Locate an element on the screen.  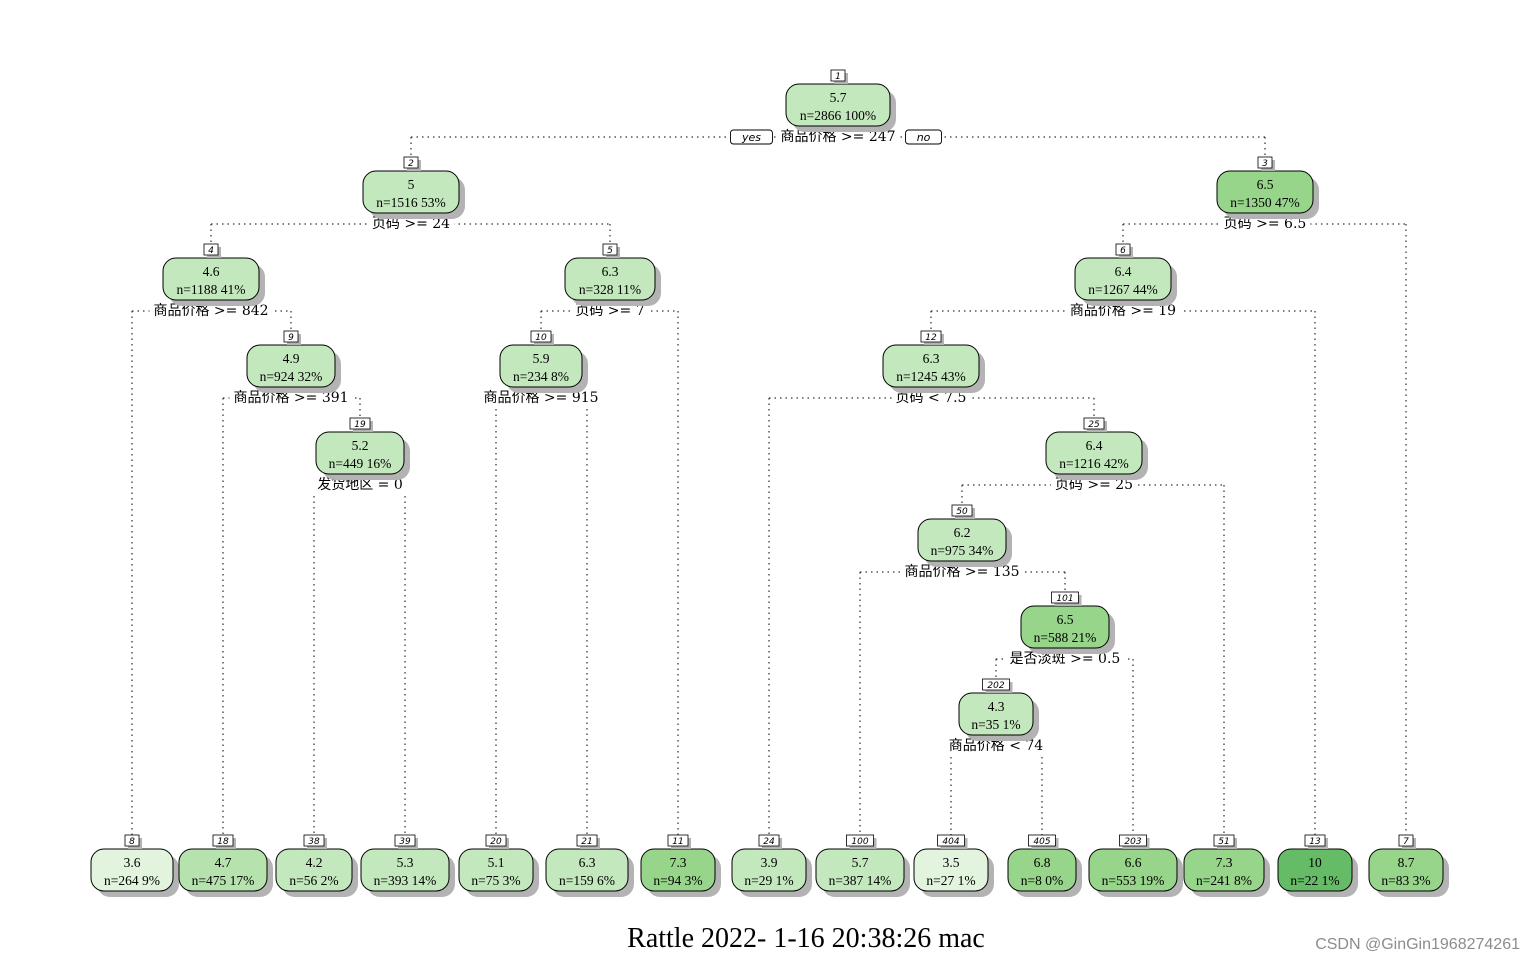
tree-node-11: 11 7.3 n=94 3% is located at coordinates (680, 865).